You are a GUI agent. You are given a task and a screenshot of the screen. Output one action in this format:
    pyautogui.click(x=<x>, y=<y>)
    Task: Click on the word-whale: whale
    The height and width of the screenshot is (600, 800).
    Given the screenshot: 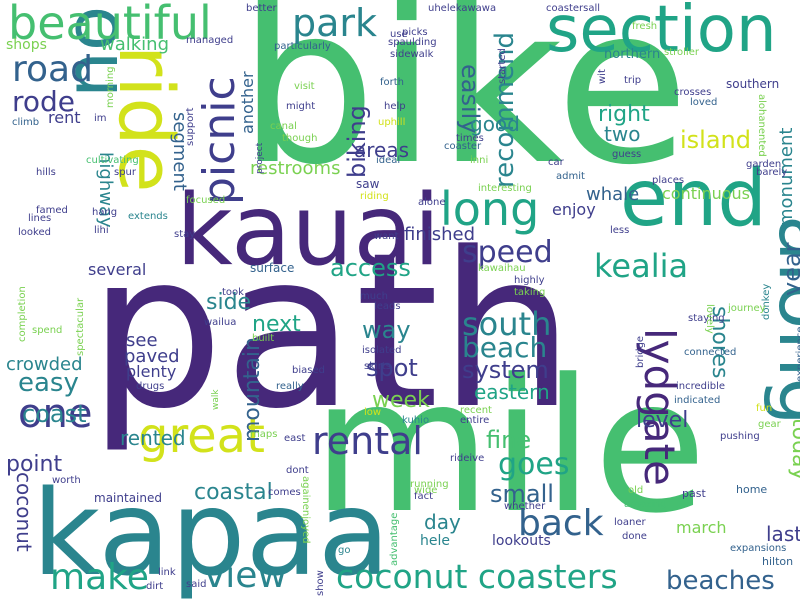 What is the action you would take?
    pyautogui.click(x=613, y=194)
    